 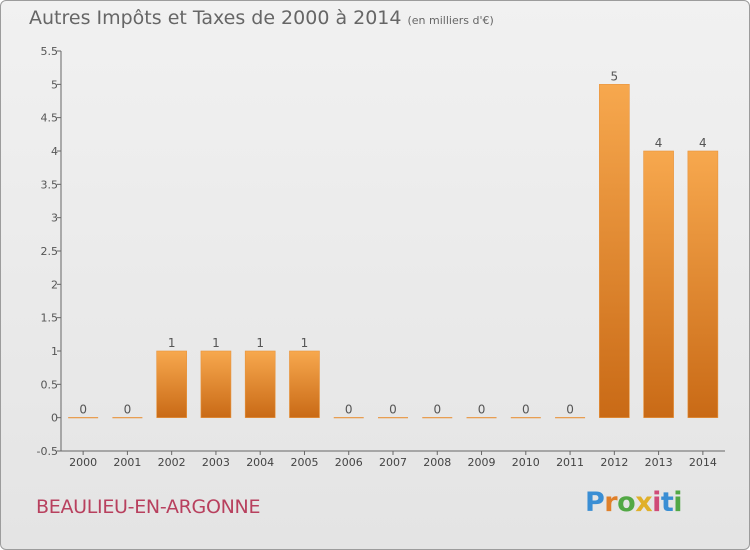 What do you see at coordinates (614, 462) in the screenshot?
I see `x-tick-label-2012: 2012` at bounding box center [614, 462].